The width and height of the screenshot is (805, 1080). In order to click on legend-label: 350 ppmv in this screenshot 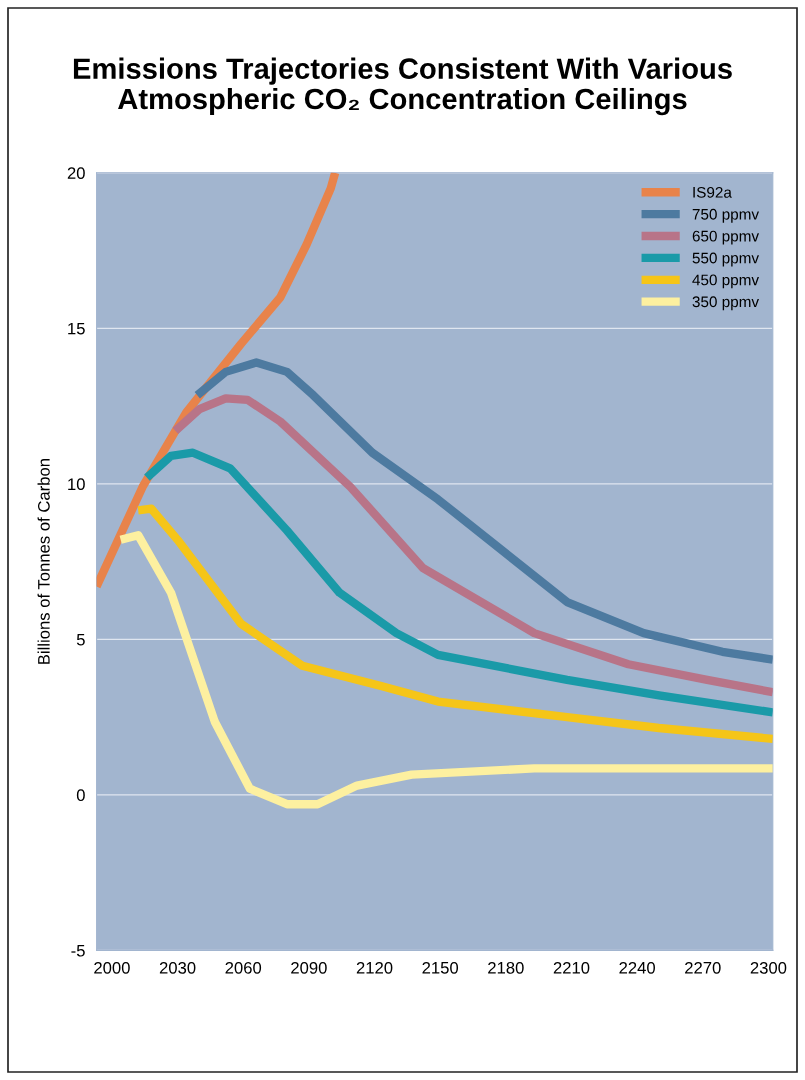, I will do `click(725, 303)`.